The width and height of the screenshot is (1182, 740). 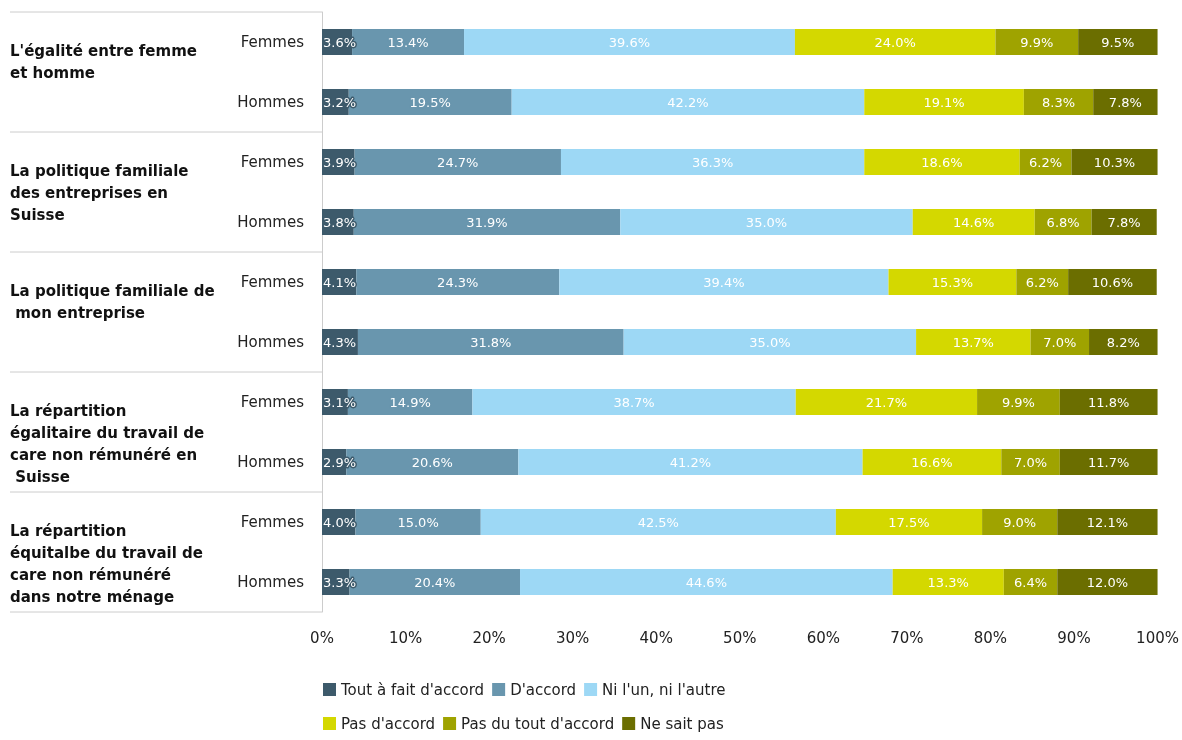 What do you see at coordinates (340, 522) in the screenshot?
I see `data-label: 4.0%` at bounding box center [340, 522].